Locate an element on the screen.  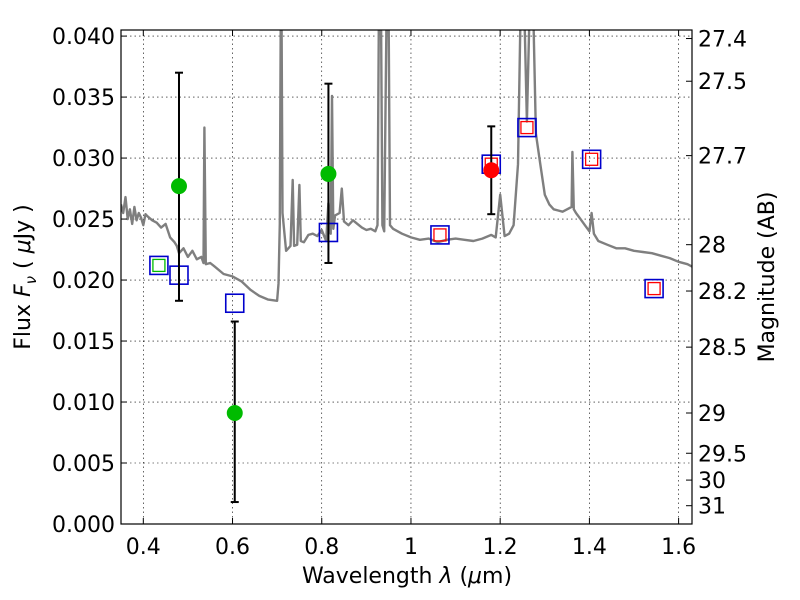
mag-tick-label: 30 is located at coordinates (712, 481).